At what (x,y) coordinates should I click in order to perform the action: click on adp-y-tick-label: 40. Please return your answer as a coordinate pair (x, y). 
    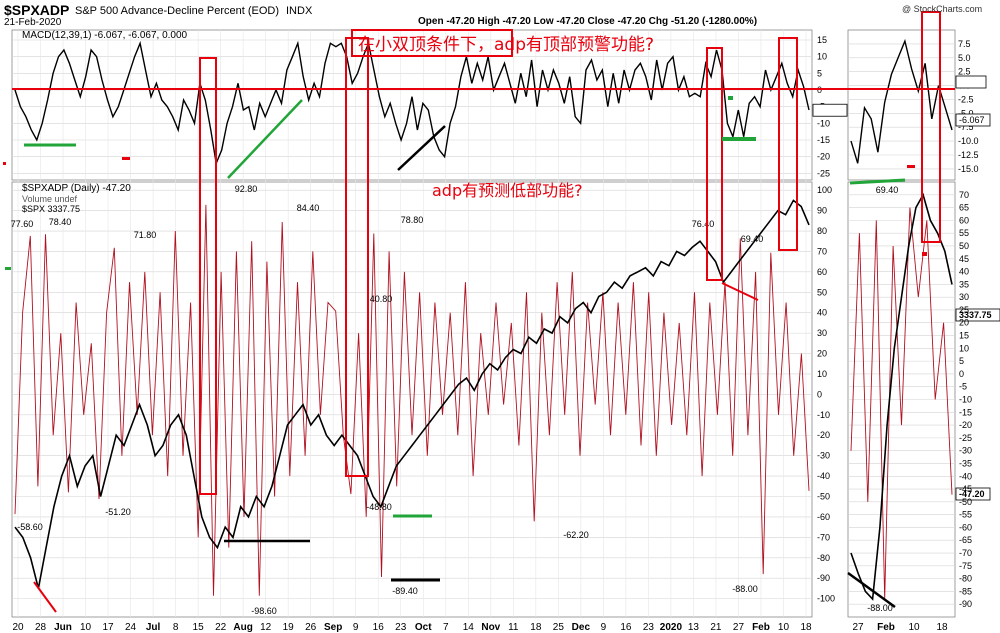
    Looking at the image, I should click on (822, 313).